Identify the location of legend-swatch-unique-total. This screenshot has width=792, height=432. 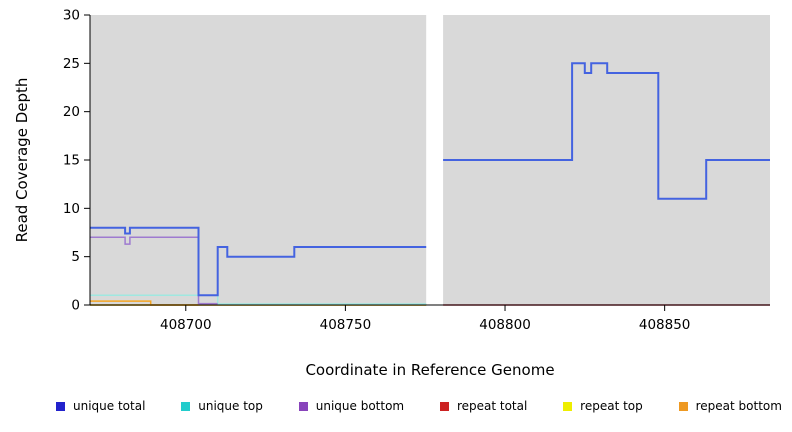
(60, 406).